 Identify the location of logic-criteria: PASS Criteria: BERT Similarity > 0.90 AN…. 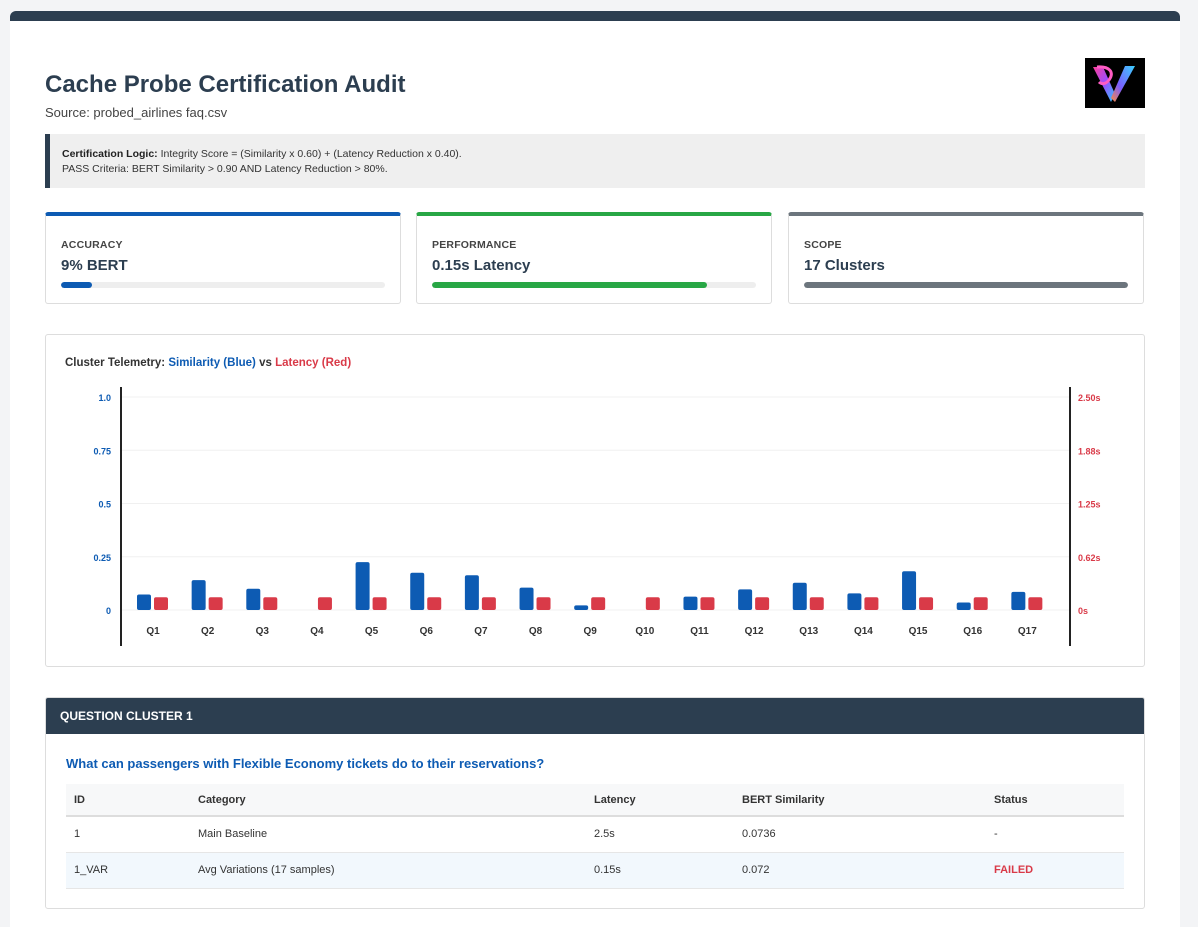
(225, 169).